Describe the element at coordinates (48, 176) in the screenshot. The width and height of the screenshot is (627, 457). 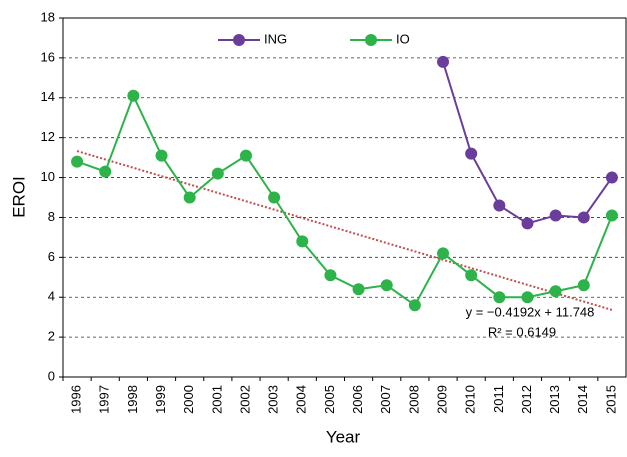
I see `y-tick-label: 10` at that location.